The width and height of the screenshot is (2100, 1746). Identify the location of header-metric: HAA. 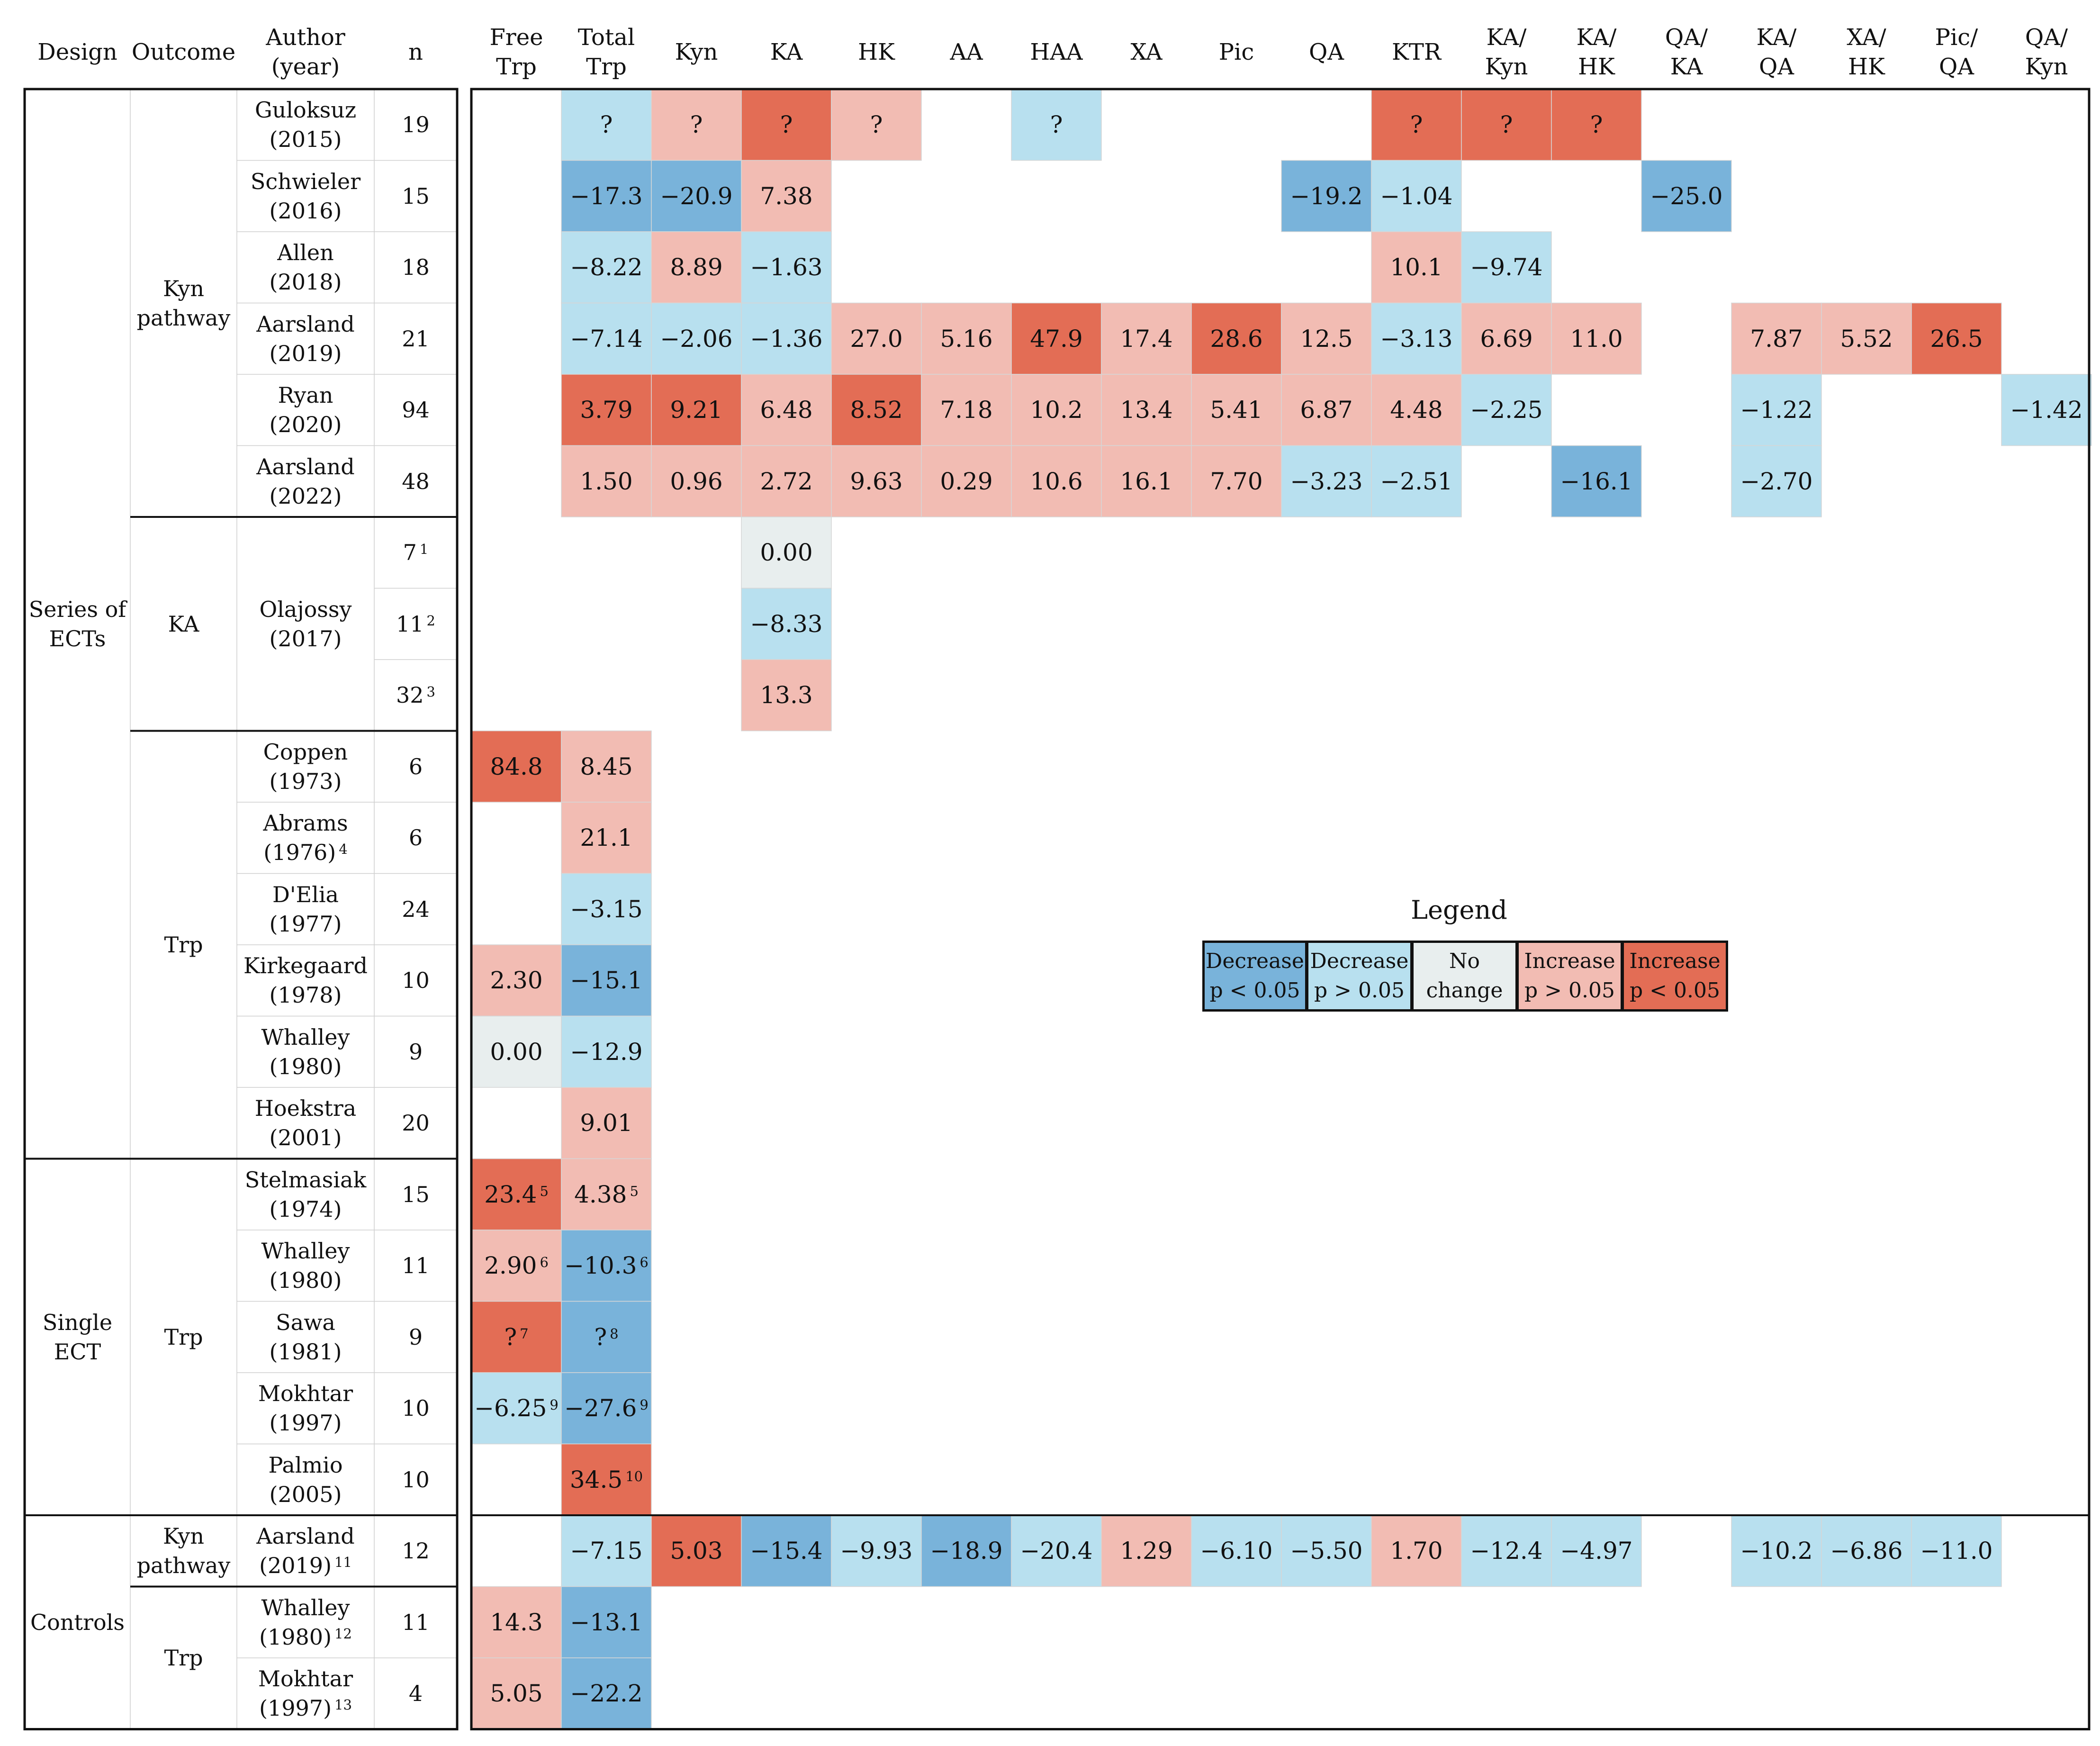
(1056, 52).